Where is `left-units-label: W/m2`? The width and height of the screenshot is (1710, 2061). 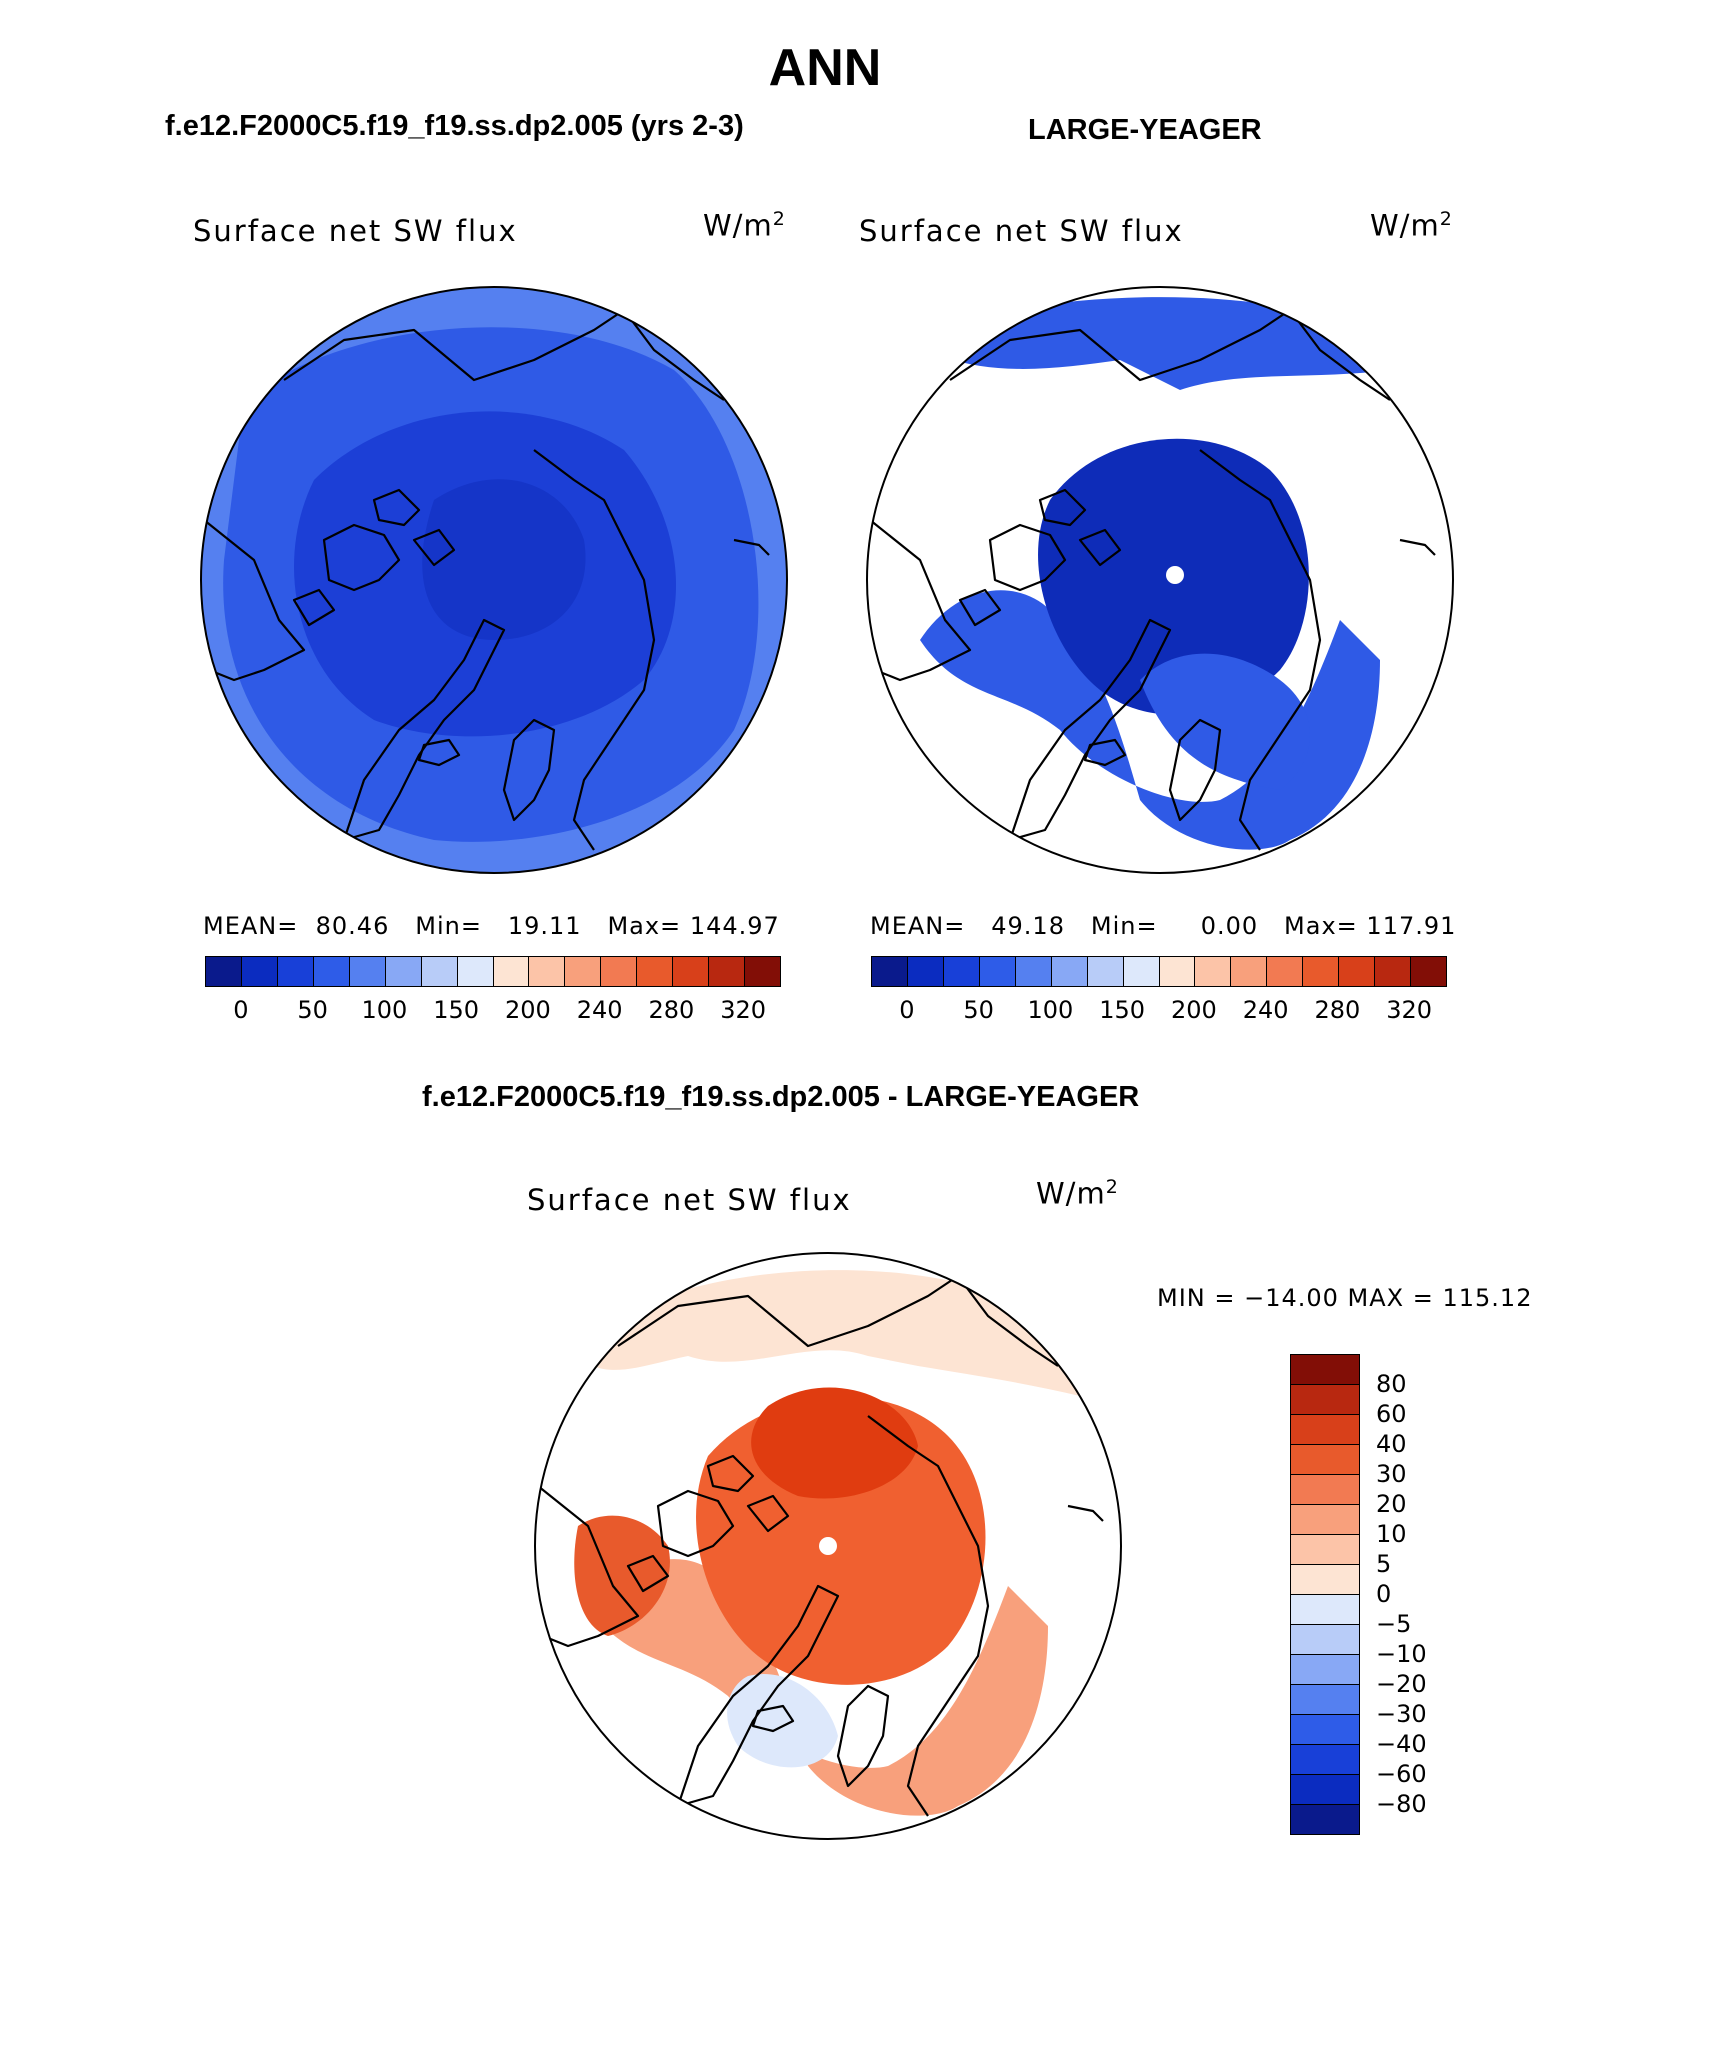
left-units-label: W/m2 is located at coordinates (744, 225).